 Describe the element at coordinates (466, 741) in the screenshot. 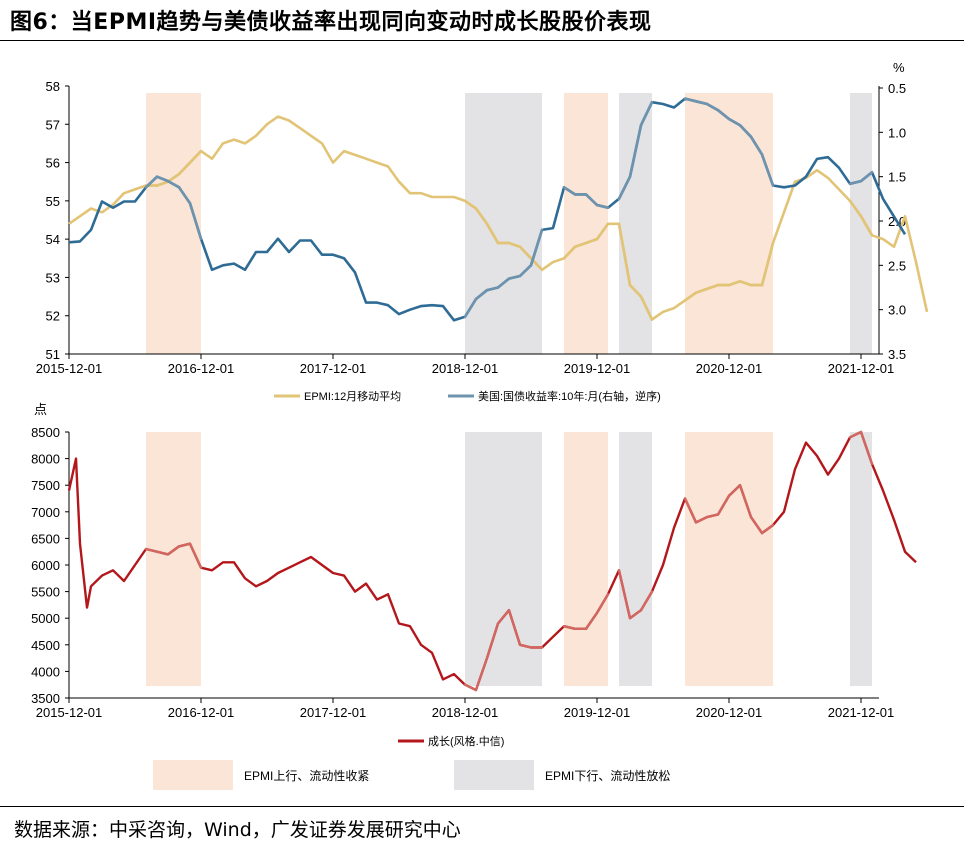

I see `legend-growth-label: 成长(风格.中信)` at that location.